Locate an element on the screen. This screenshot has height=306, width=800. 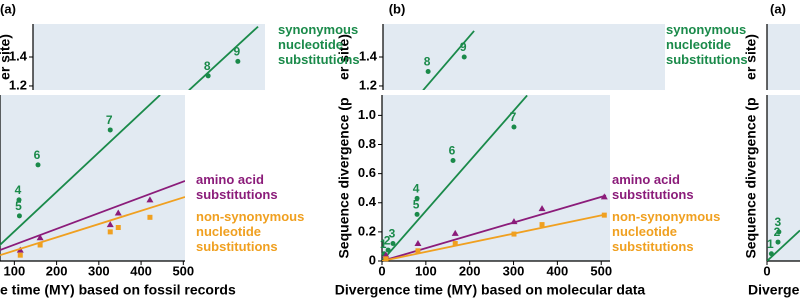
y-tick-label: 0.8 is located at coordinates (367, 143).